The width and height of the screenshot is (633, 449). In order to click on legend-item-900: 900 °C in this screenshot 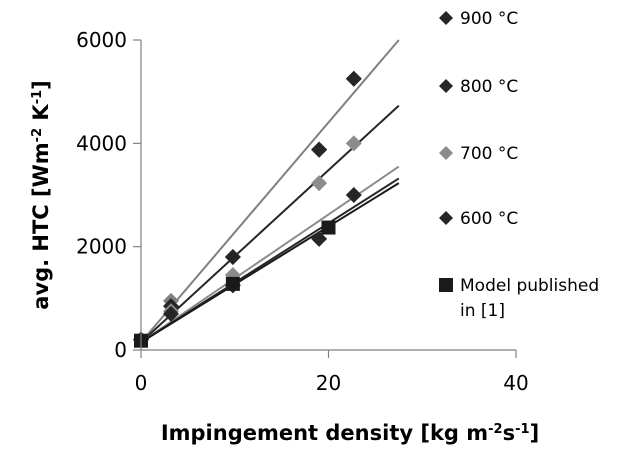, I will do `click(478, 19)`.